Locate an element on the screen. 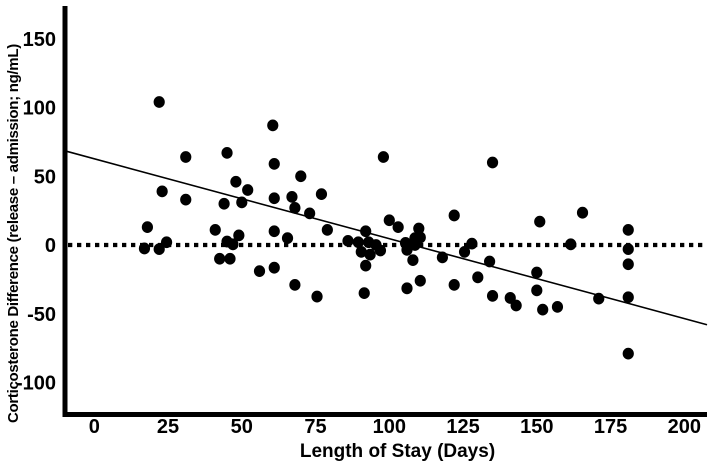 The height and width of the screenshot is (467, 709). x-tick-label: 0 is located at coordinates (94, 427).